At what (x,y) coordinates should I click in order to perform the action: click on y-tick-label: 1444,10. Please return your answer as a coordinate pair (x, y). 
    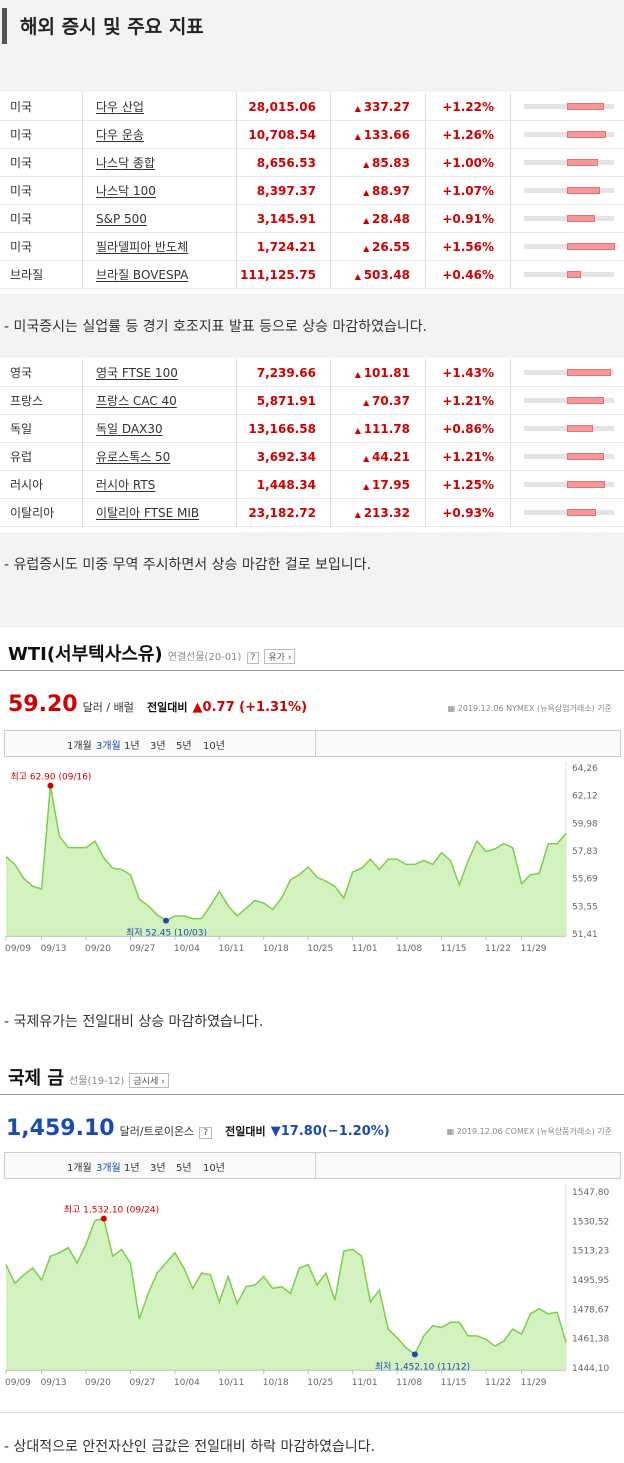
    Looking at the image, I should click on (590, 1369).